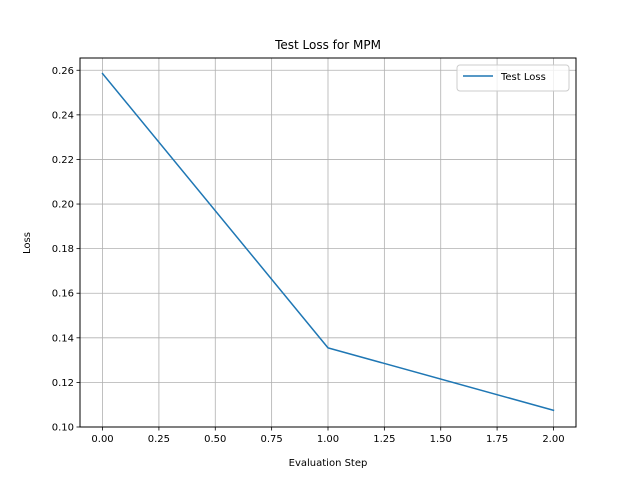 The image size is (640, 480). I want to click on x-tick-label: 1.00, so click(328, 439).